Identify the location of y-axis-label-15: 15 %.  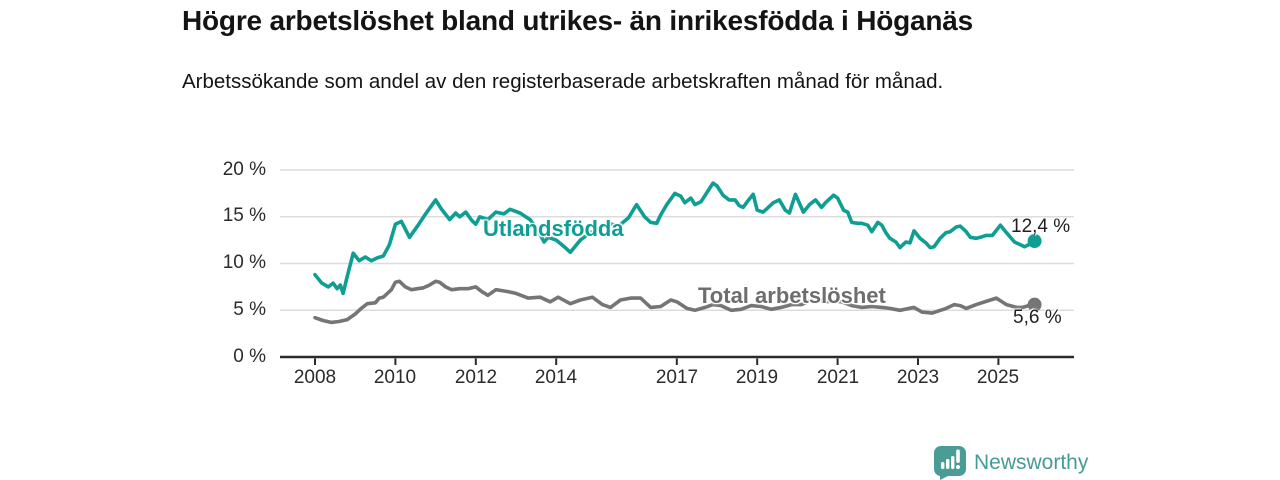
(244, 215).